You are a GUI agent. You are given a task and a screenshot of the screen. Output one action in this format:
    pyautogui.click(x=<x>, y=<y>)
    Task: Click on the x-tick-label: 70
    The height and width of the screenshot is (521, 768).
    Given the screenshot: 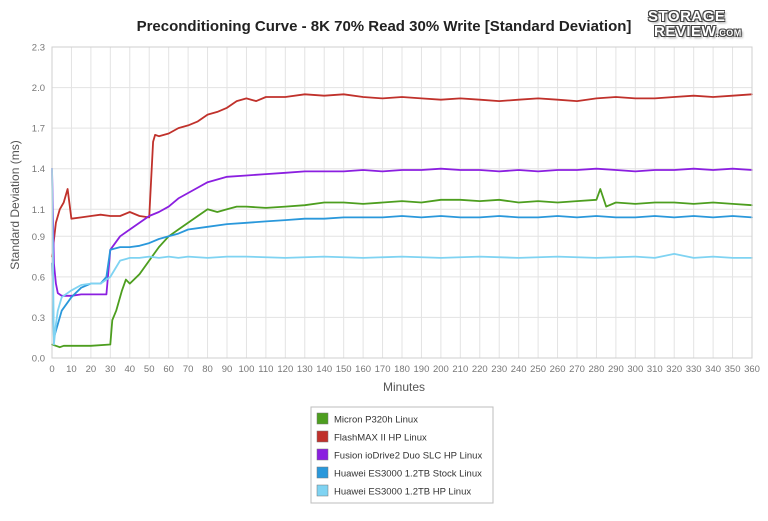 What is the action you would take?
    pyautogui.click(x=188, y=369)
    